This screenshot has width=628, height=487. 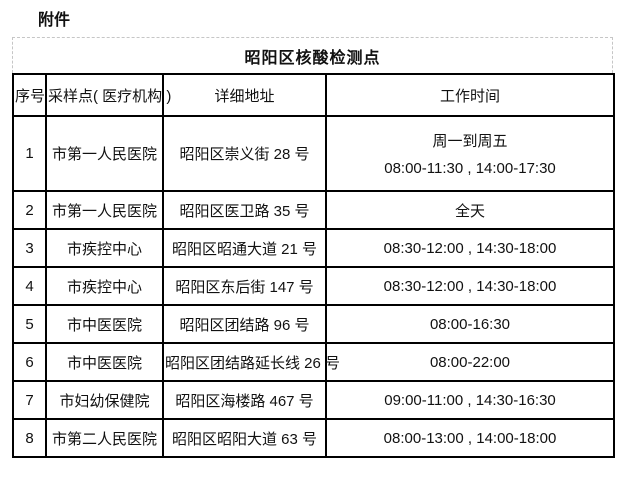 I want to click on cell-hours: 全天, so click(x=470, y=210).